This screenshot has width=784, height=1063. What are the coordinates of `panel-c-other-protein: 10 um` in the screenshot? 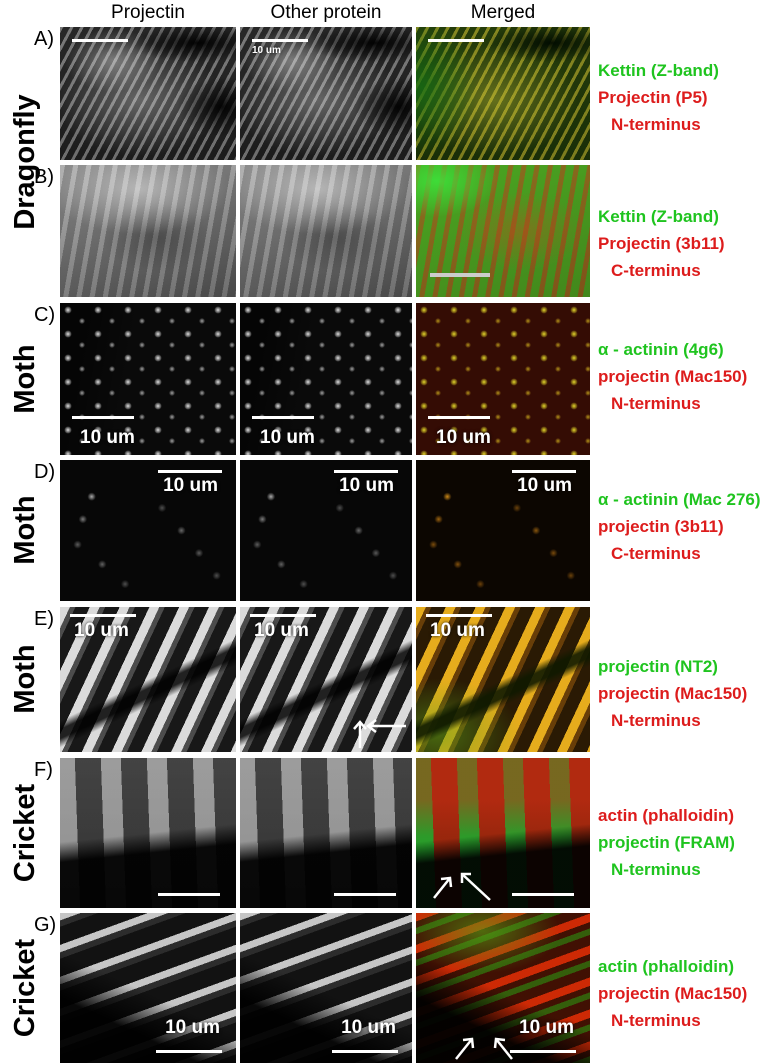 It's located at (326, 379).